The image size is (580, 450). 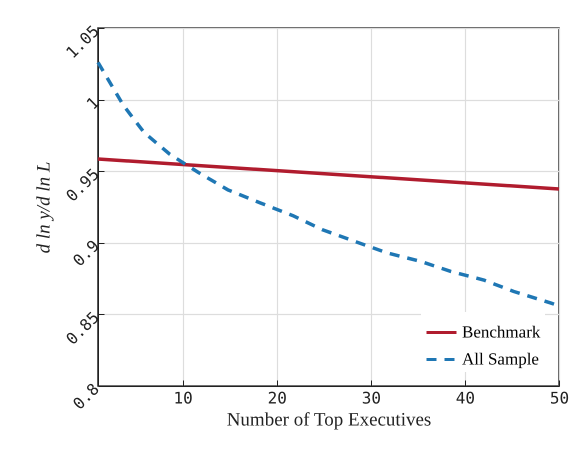 I want to click on y-tick-label: 0.9, so click(x=85, y=253).